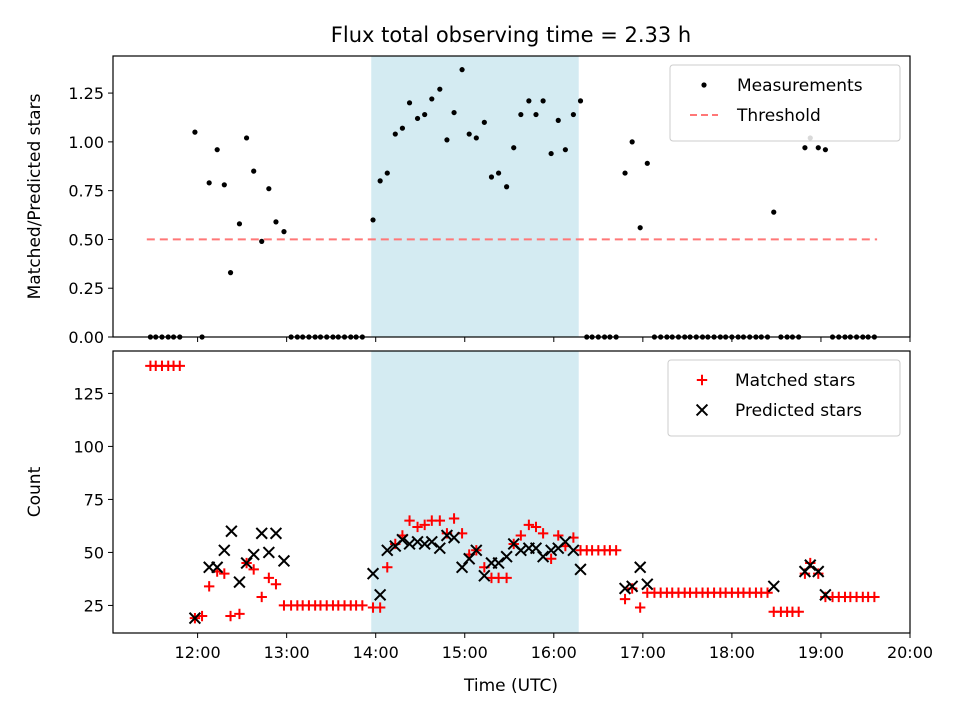 The image size is (960, 724). I want to click on x-tick-label: 17:00, so click(643, 652).